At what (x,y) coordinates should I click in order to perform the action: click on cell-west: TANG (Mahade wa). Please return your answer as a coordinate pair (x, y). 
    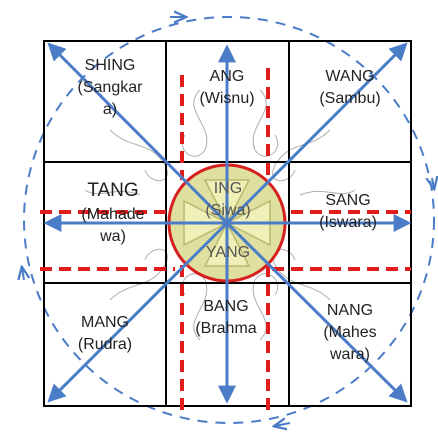
    Looking at the image, I should click on (113, 213).